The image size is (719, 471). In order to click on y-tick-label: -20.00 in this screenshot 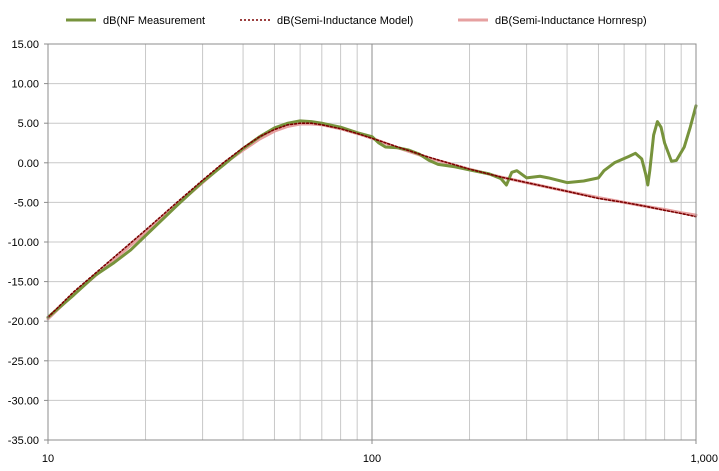, I will do `click(23, 322)`.